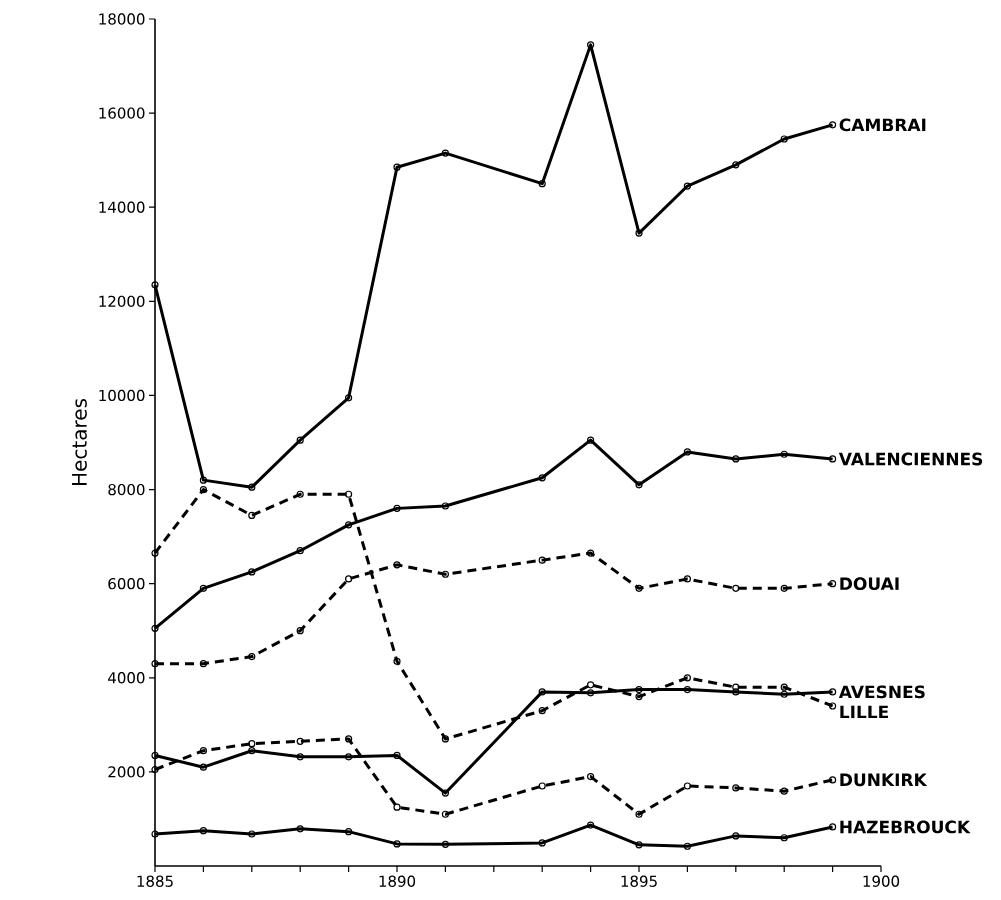 This screenshot has width=1001, height=900. Describe the element at coordinates (126, 489) in the screenshot. I see `y-tick-label: 8000` at that location.